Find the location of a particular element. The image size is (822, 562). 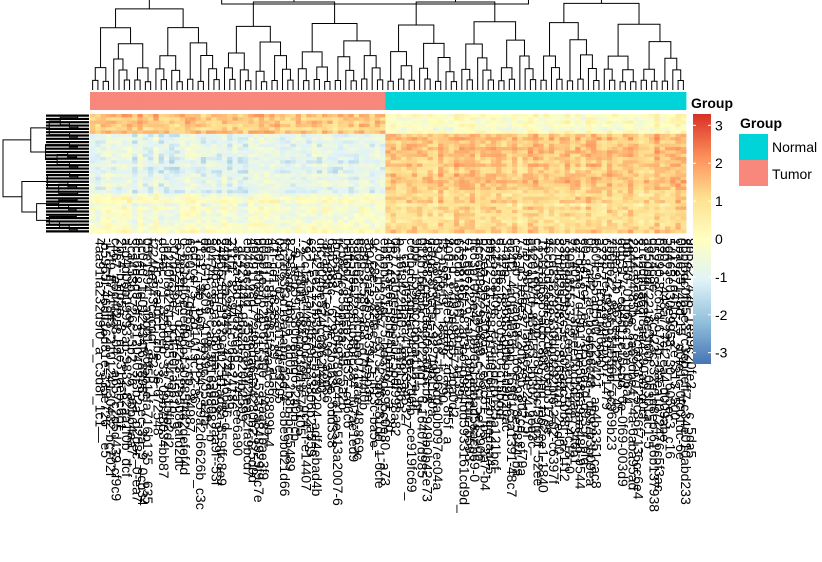

column-label: ffc63b10f5e427f99ea1a8dad58acb69-0 is located at coordinates (475, 360).